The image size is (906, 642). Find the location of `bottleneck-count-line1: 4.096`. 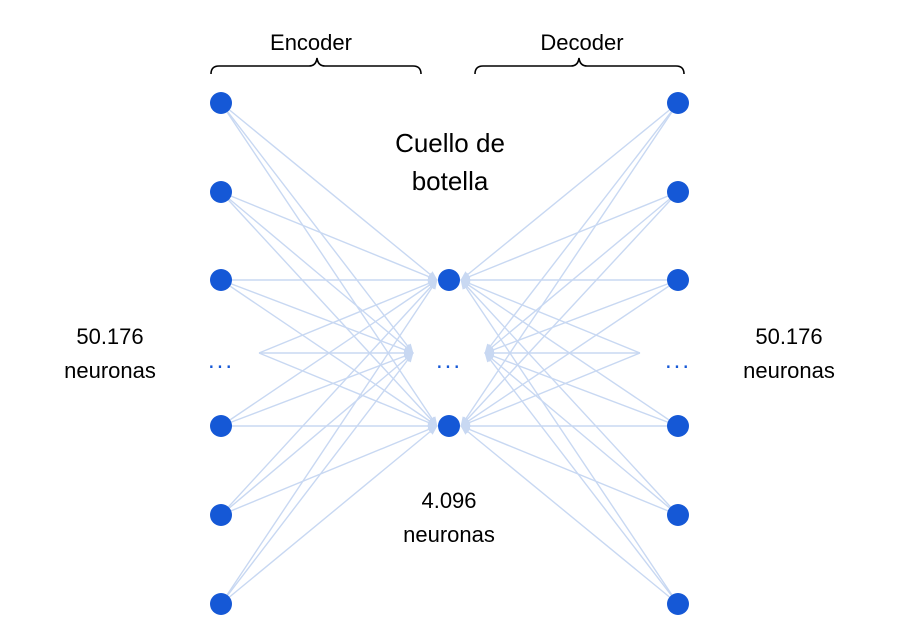

bottleneck-count-line1: 4.096 is located at coordinates (448, 500).